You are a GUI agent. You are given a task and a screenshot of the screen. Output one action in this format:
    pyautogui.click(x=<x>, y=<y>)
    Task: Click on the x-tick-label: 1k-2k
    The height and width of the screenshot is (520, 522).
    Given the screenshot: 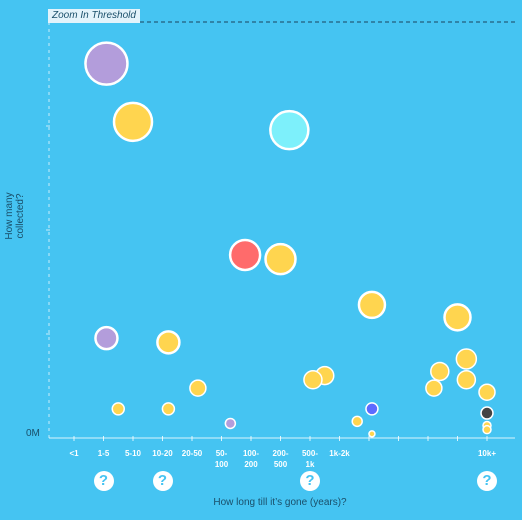 What is the action you would take?
    pyautogui.click(x=339, y=453)
    